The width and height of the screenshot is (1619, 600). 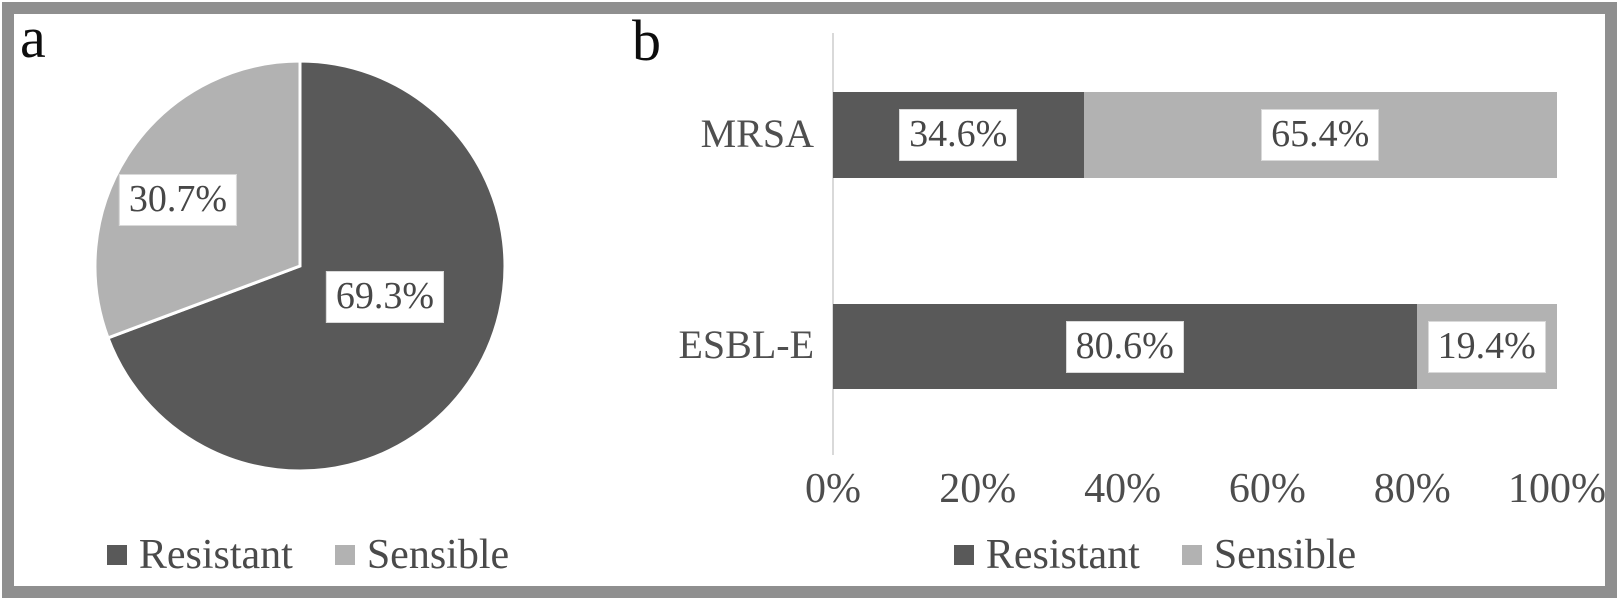 I want to click on bar-legend-item-resistant: Resistant, so click(x=1046, y=555).